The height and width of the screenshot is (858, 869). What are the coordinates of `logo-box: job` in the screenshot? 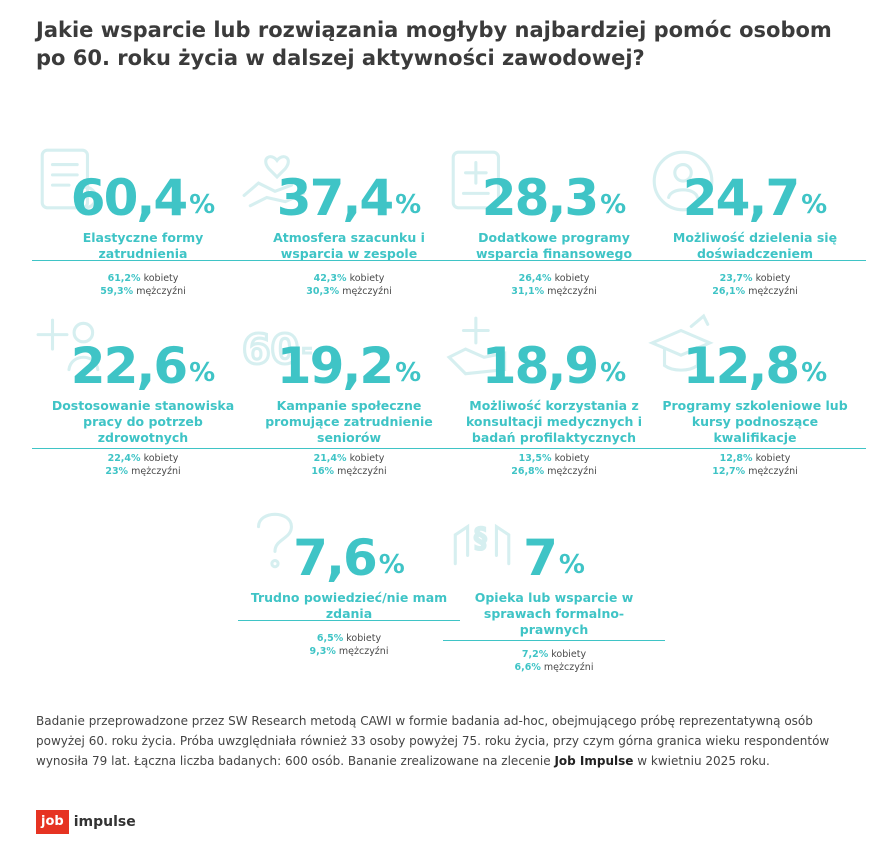 It's located at (52, 822).